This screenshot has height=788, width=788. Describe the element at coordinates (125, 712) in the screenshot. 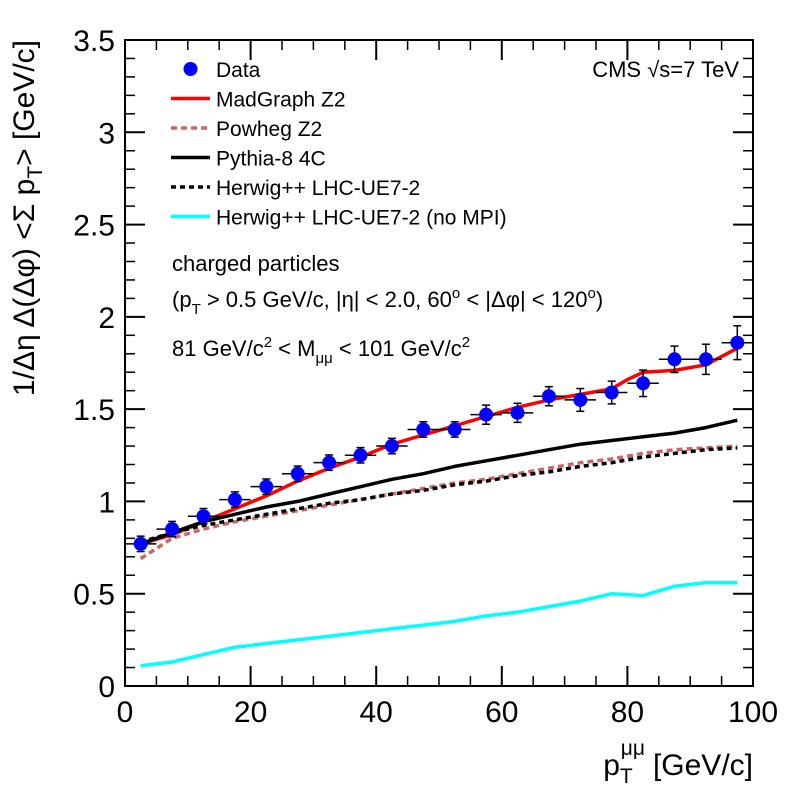

I see `x-tick-label: 0` at that location.